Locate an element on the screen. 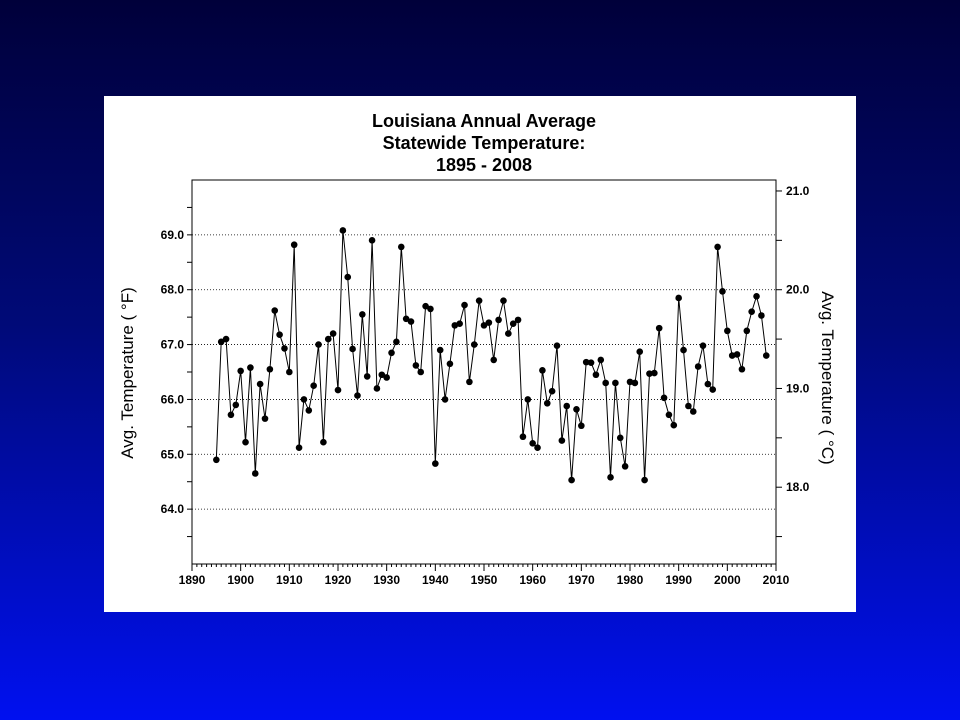 Image resolution: width=960 pixels, height=720 pixels. x-tick-label: 1950 is located at coordinates (484, 580).